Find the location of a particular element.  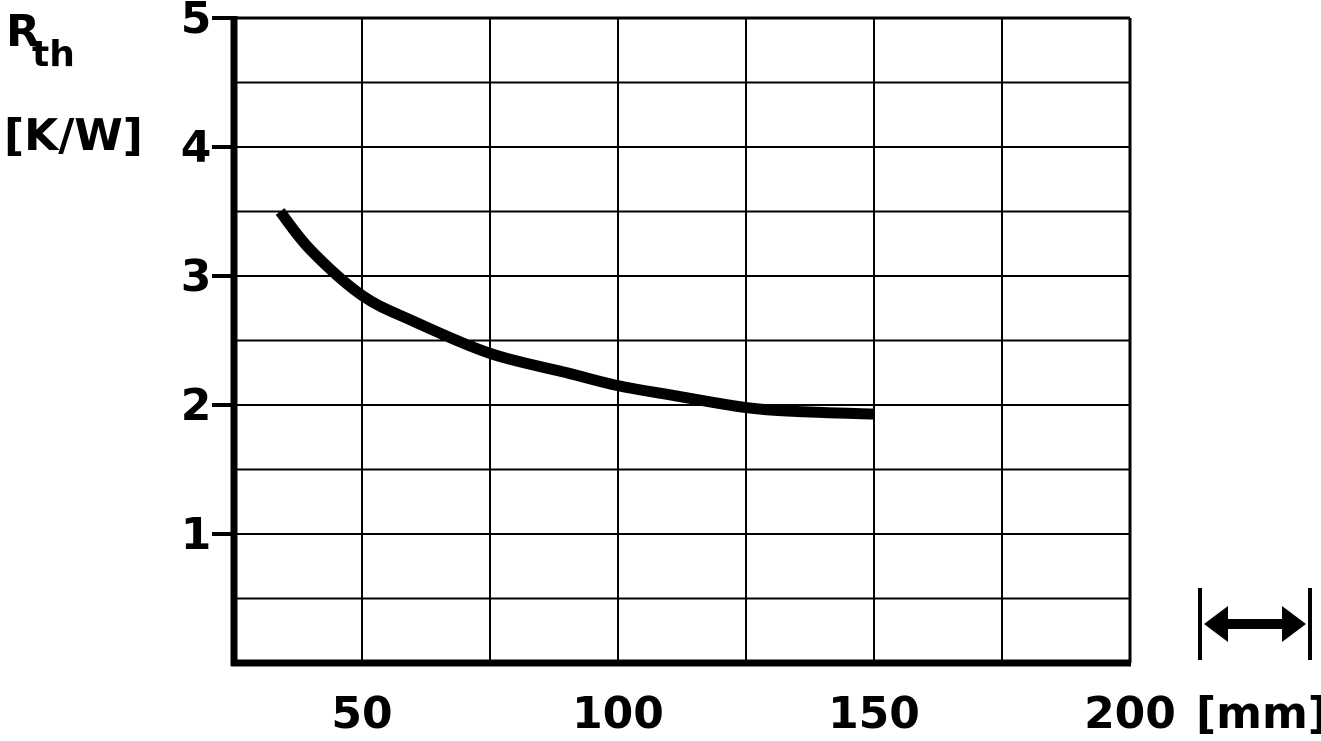

series-line is located at coordinates (575, 314).